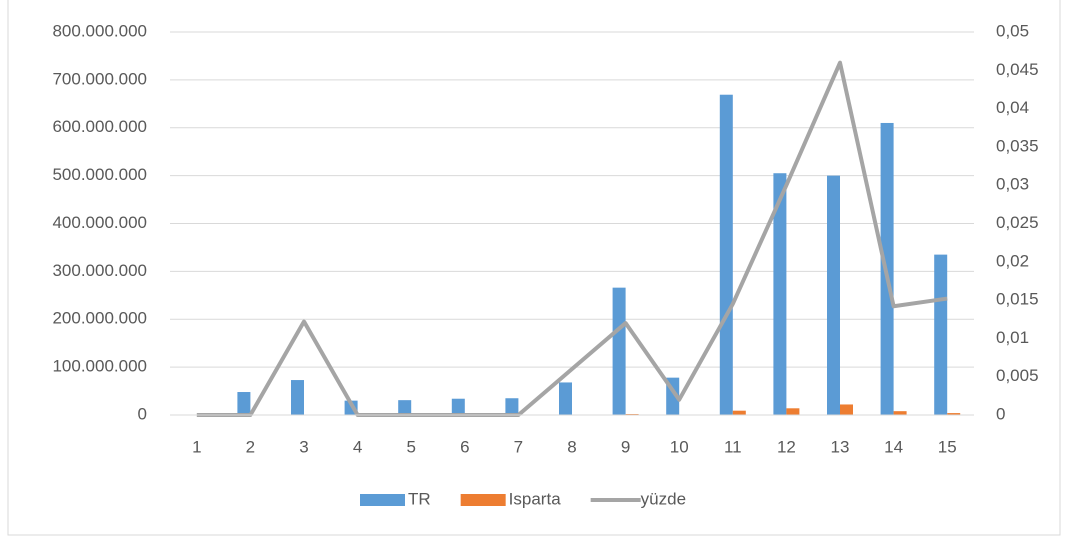 The image size is (1068, 538). I want to click on x-tick-label: 11, so click(733, 446).